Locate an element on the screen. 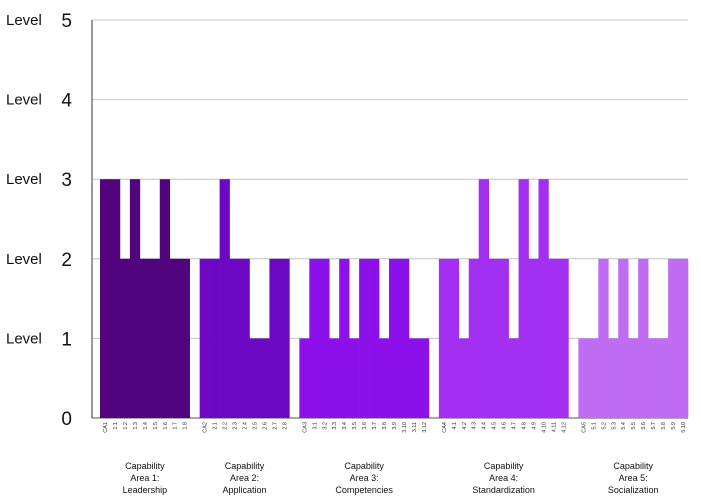 This screenshot has height=503, width=701. capability-area-1-label-line-2: Area 1: is located at coordinates (144, 478).